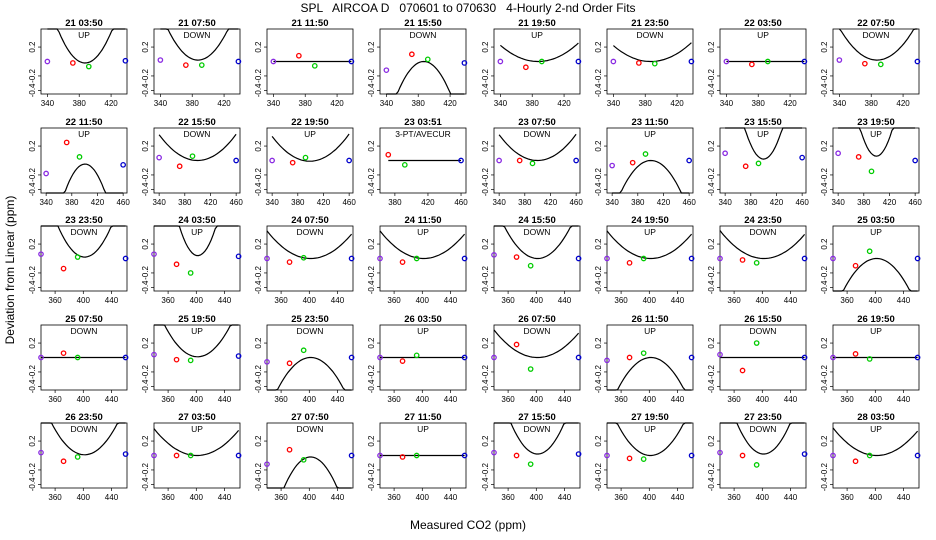  I want to click on panel-title: 24 15:50, so click(537, 220).